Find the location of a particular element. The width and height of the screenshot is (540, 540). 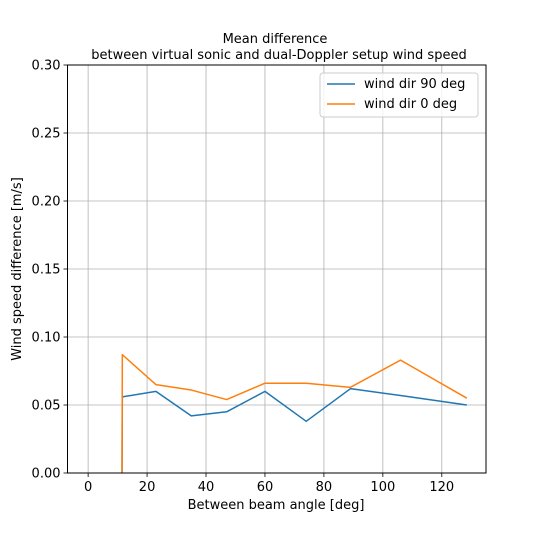

y-tick-label: 0.25 is located at coordinates (46, 134).